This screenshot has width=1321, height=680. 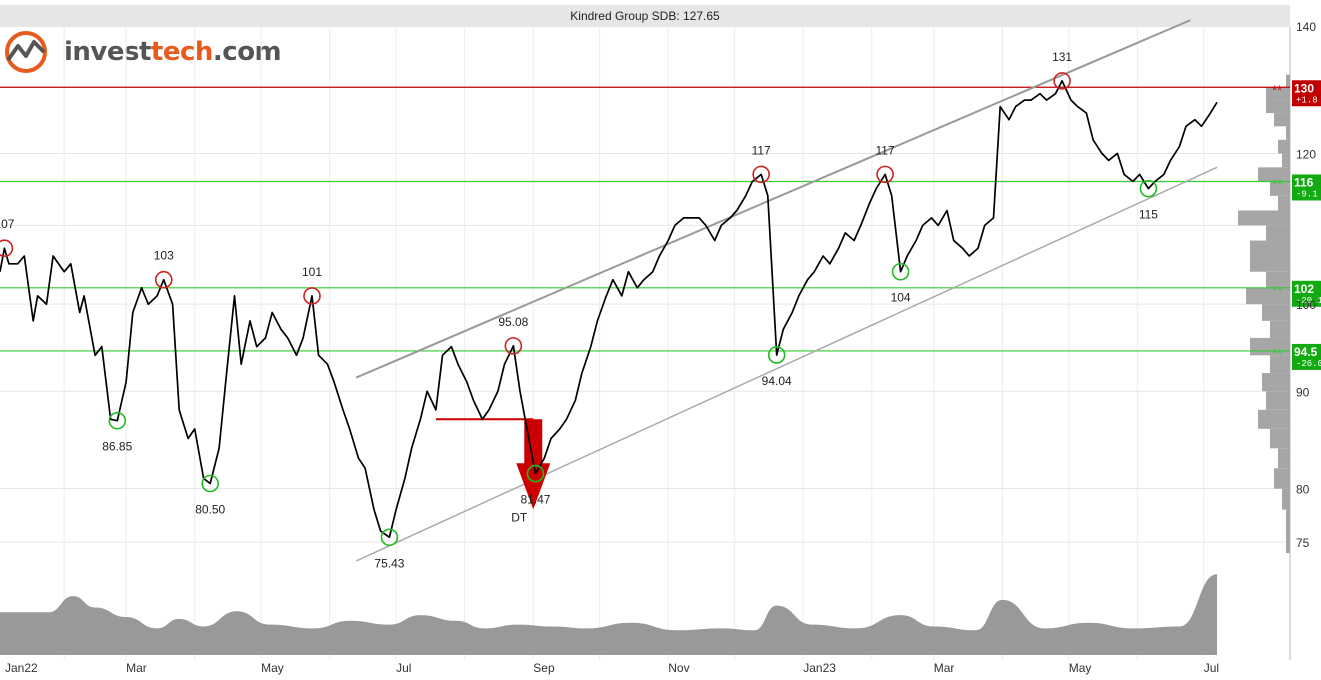 What do you see at coordinates (21, 668) in the screenshot?
I see `x-tick-label: Jan22` at bounding box center [21, 668].